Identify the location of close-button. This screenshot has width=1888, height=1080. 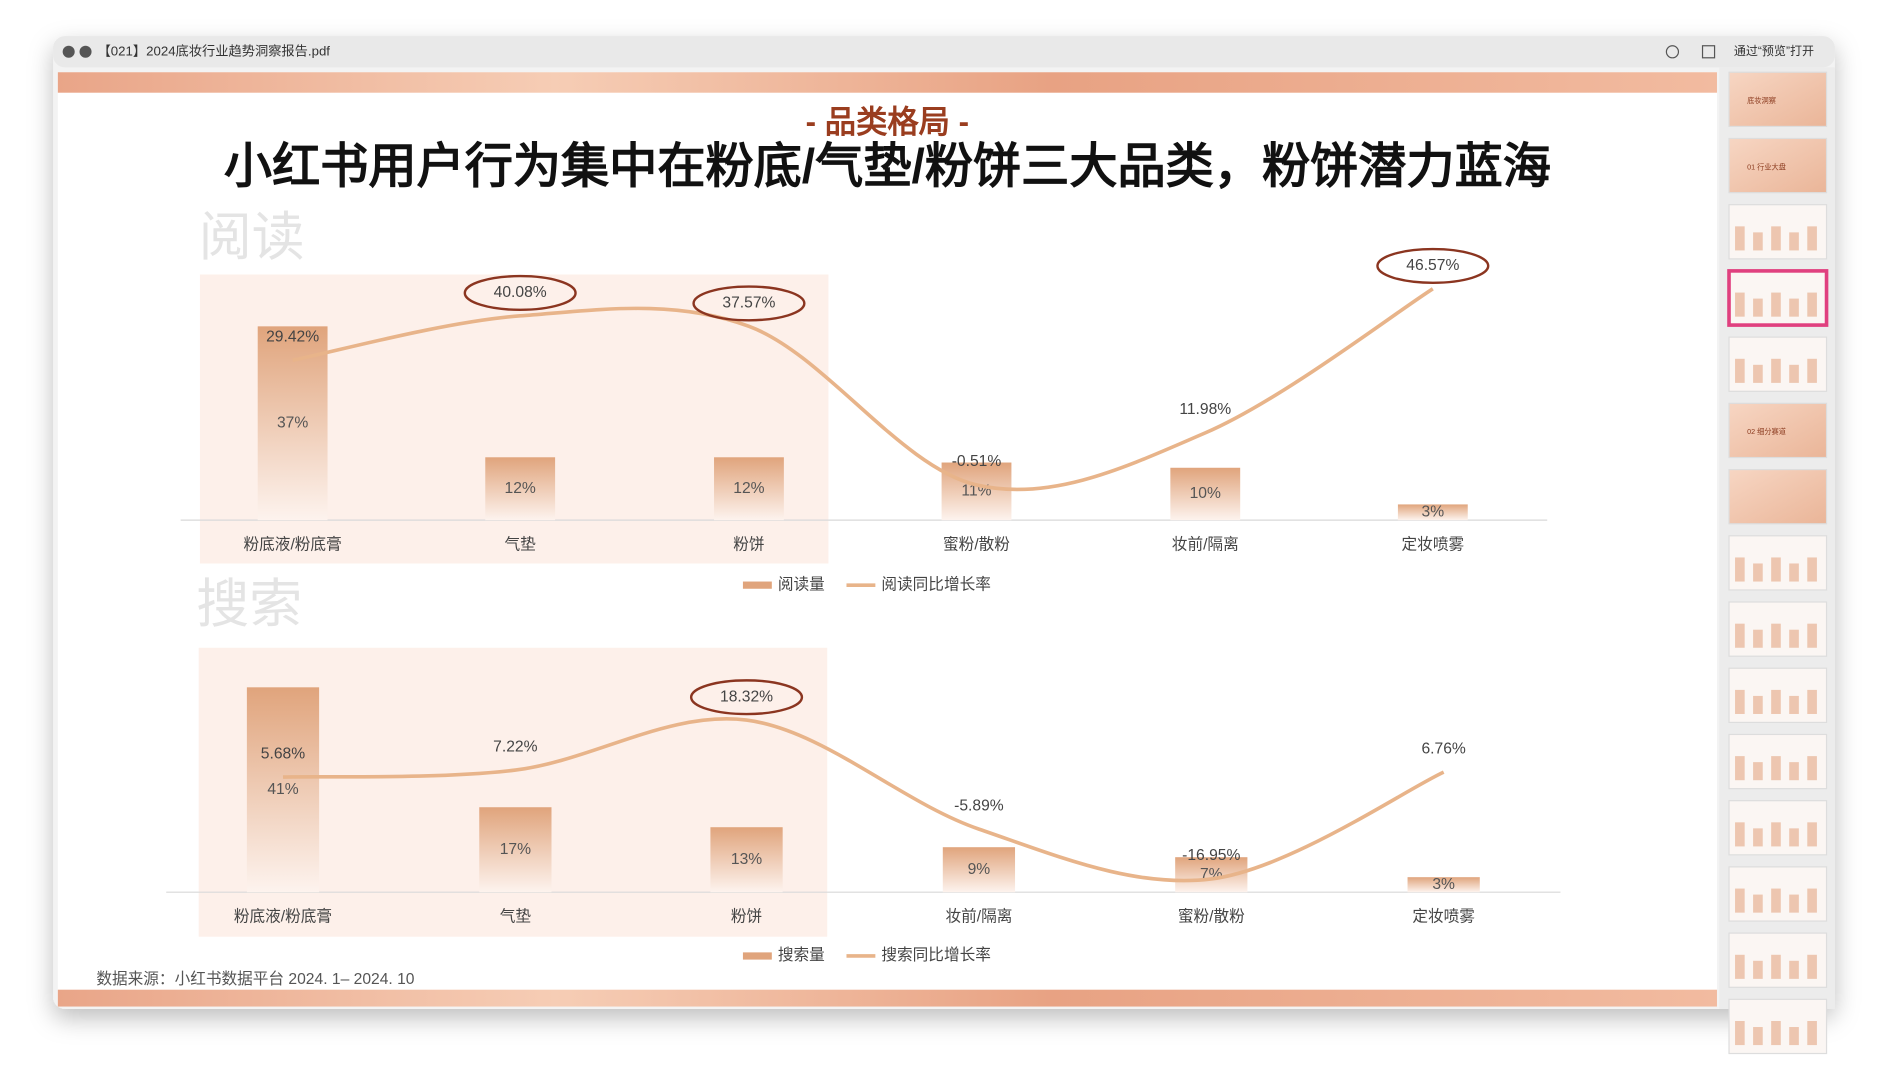
(68, 51).